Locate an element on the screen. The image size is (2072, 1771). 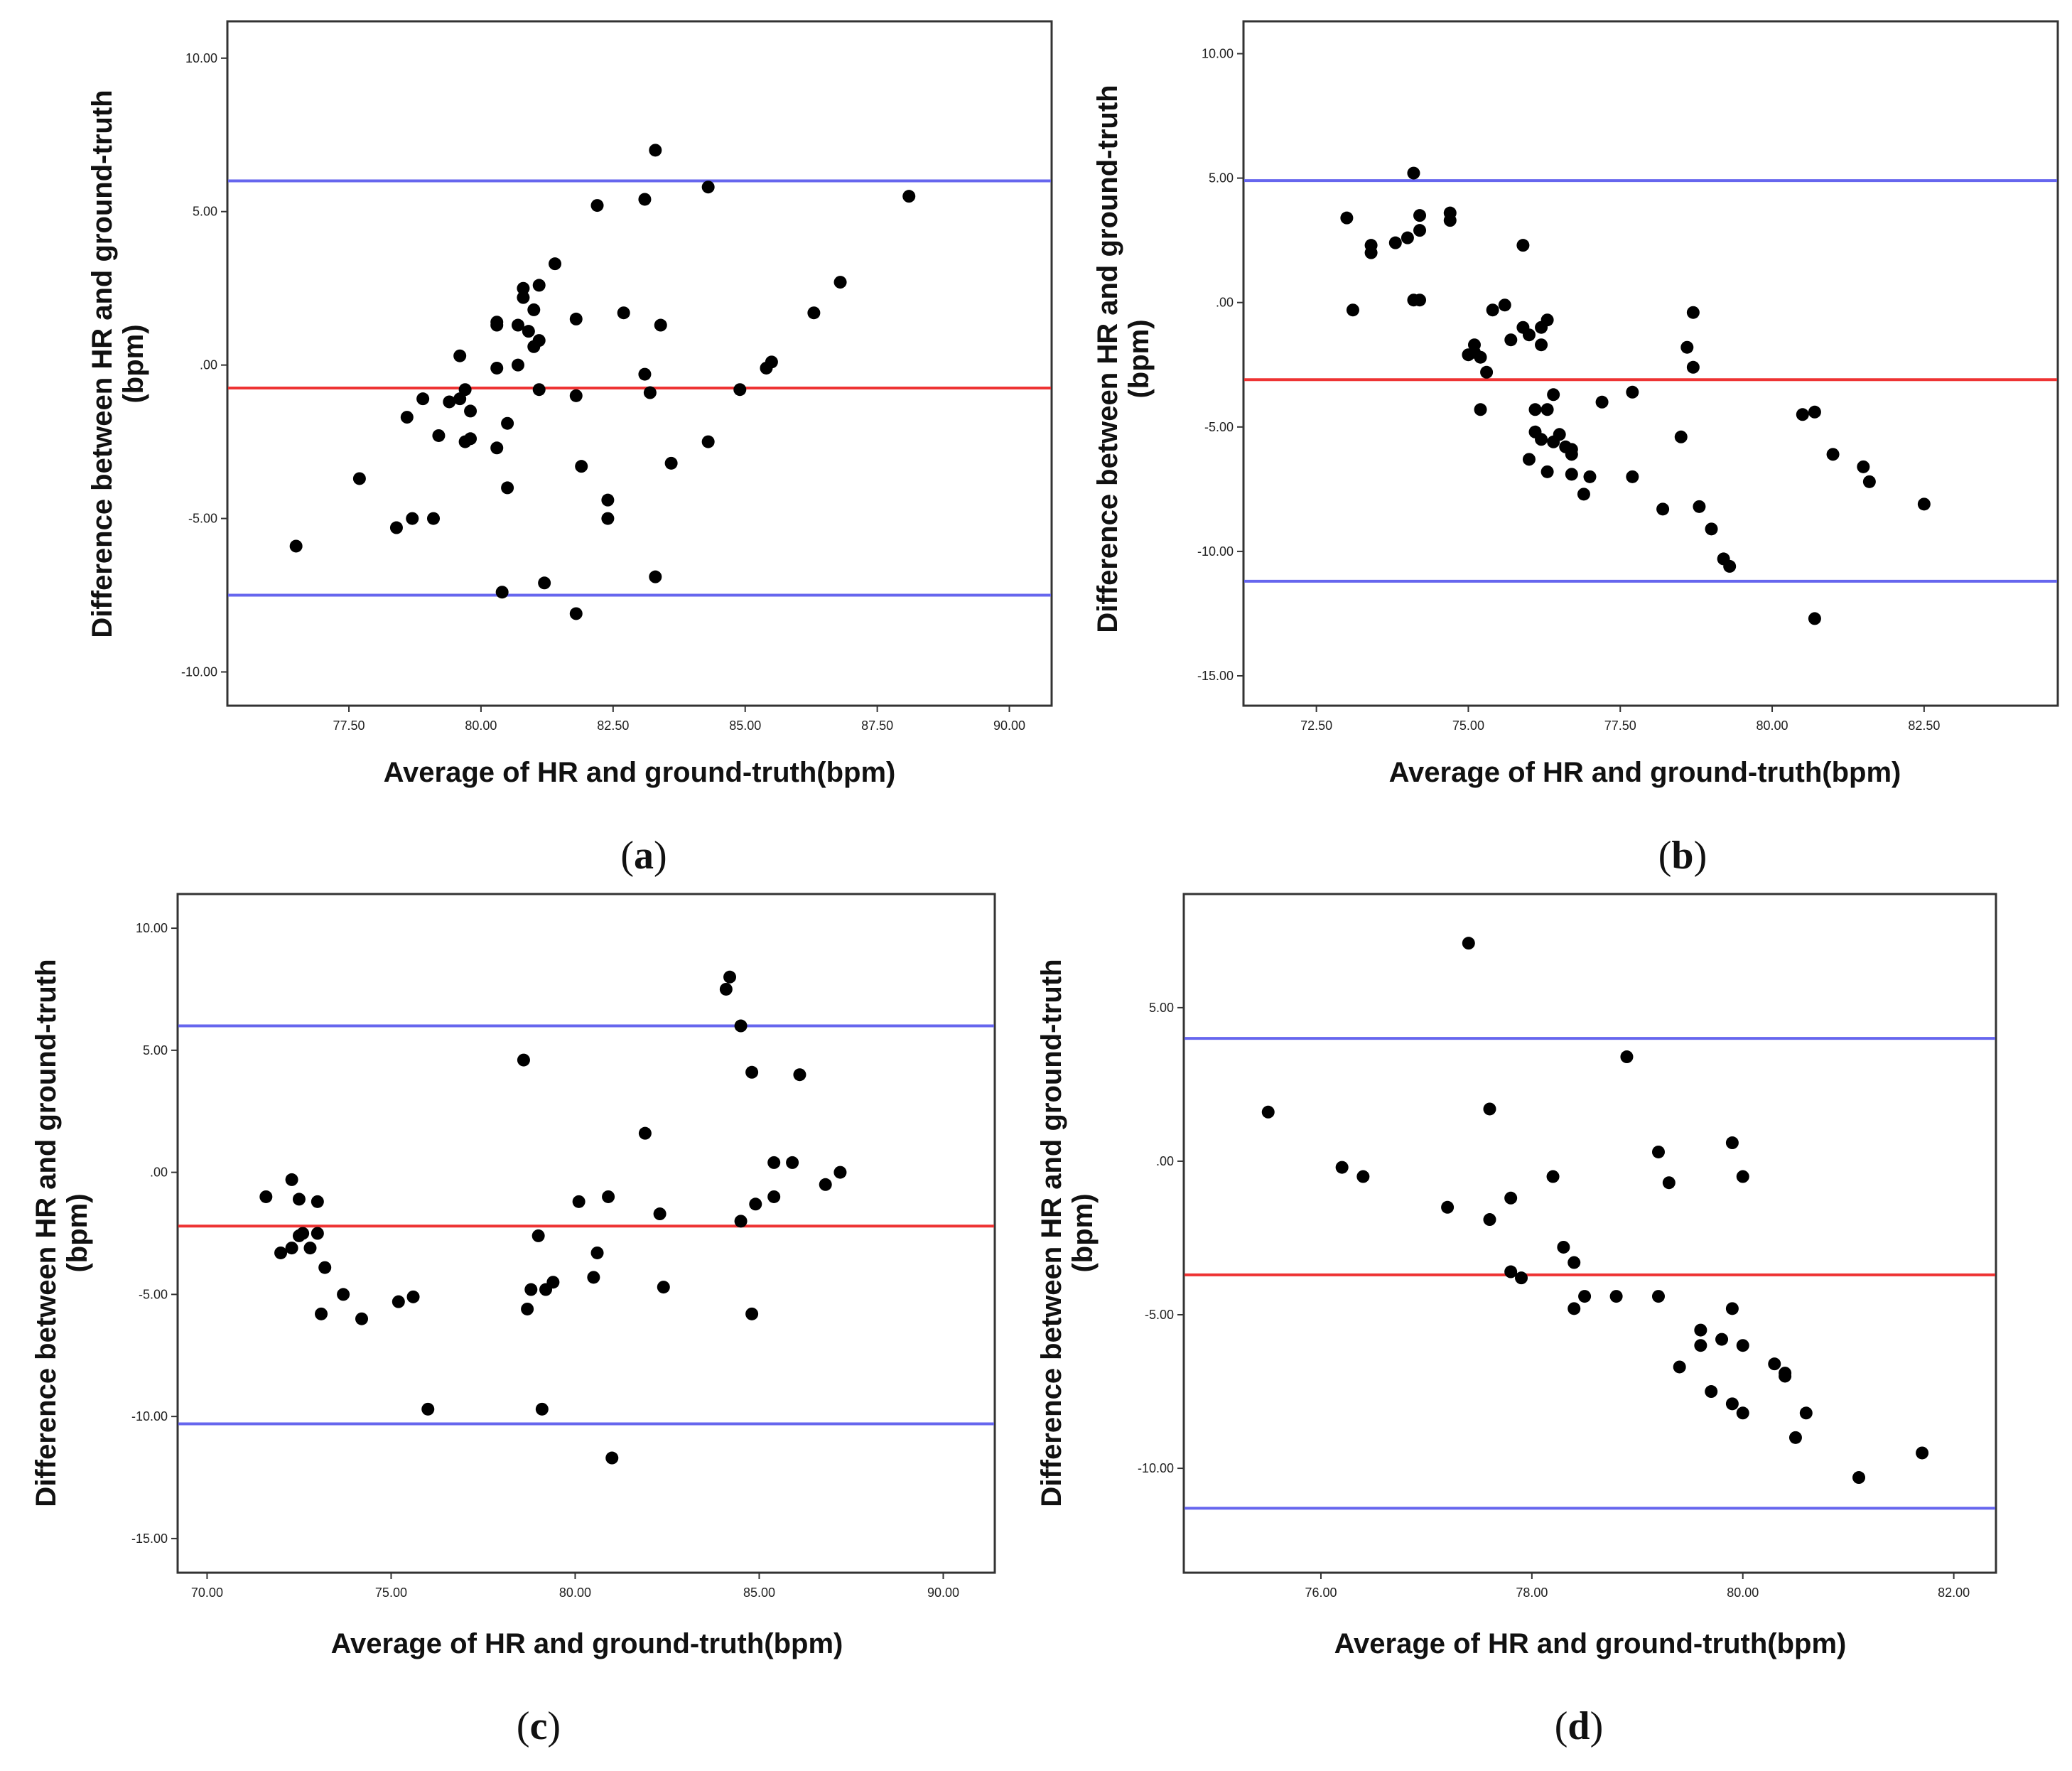
x-tick-label-c-4: 90.00 is located at coordinates (943, 1593).